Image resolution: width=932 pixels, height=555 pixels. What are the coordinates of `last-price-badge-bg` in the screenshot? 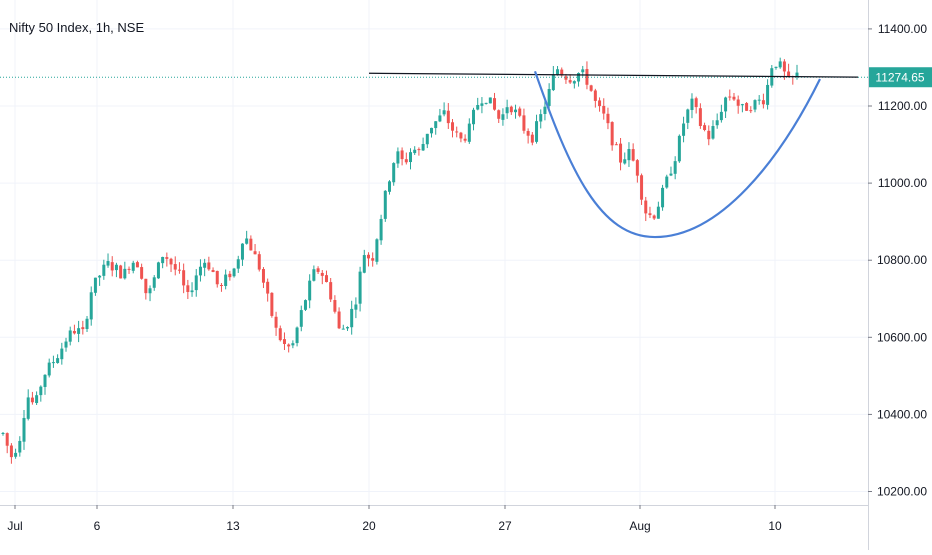 It's located at (900, 77).